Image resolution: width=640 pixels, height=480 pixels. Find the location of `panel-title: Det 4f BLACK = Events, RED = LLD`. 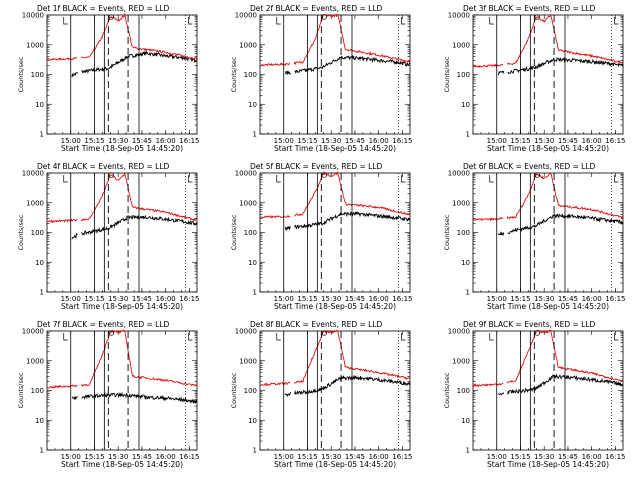

panel-title: Det 4f BLACK = Events, RED = LLD is located at coordinates (103, 166).